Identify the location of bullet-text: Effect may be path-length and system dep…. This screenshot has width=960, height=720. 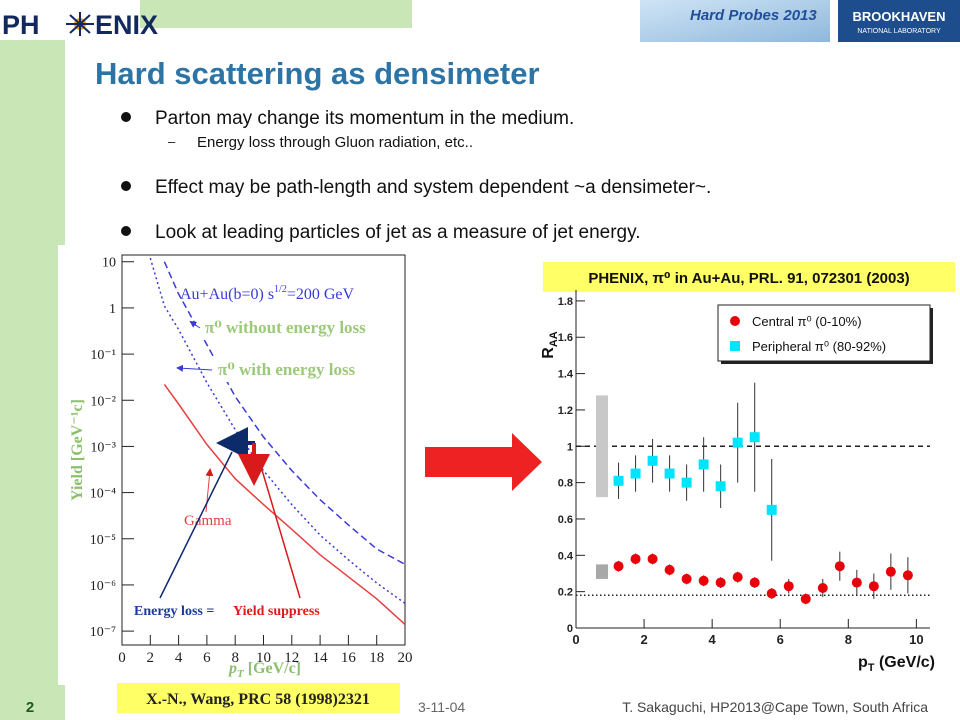
(433, 187).